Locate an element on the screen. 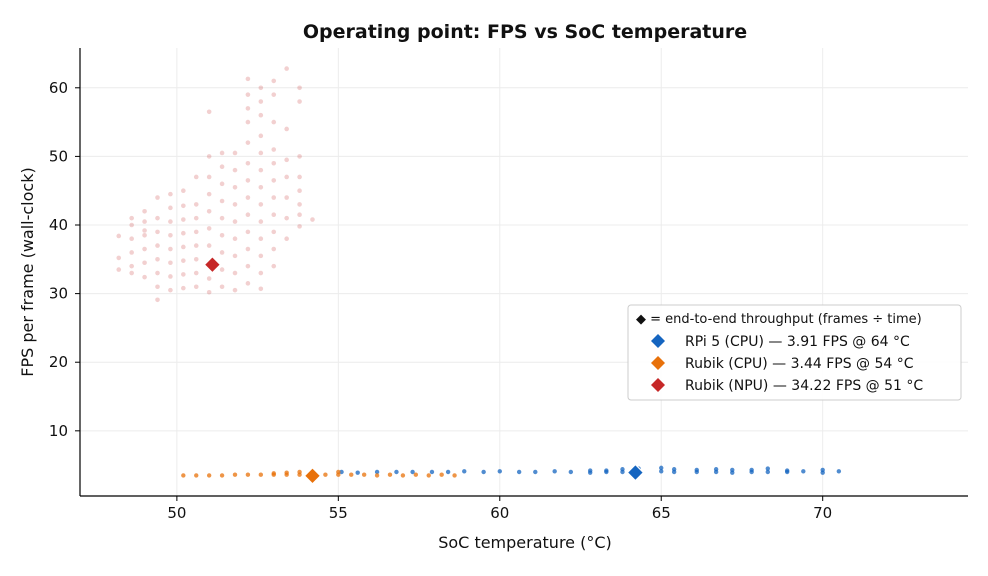  x-tick-label: 50 is located at coordinates (176, 513).